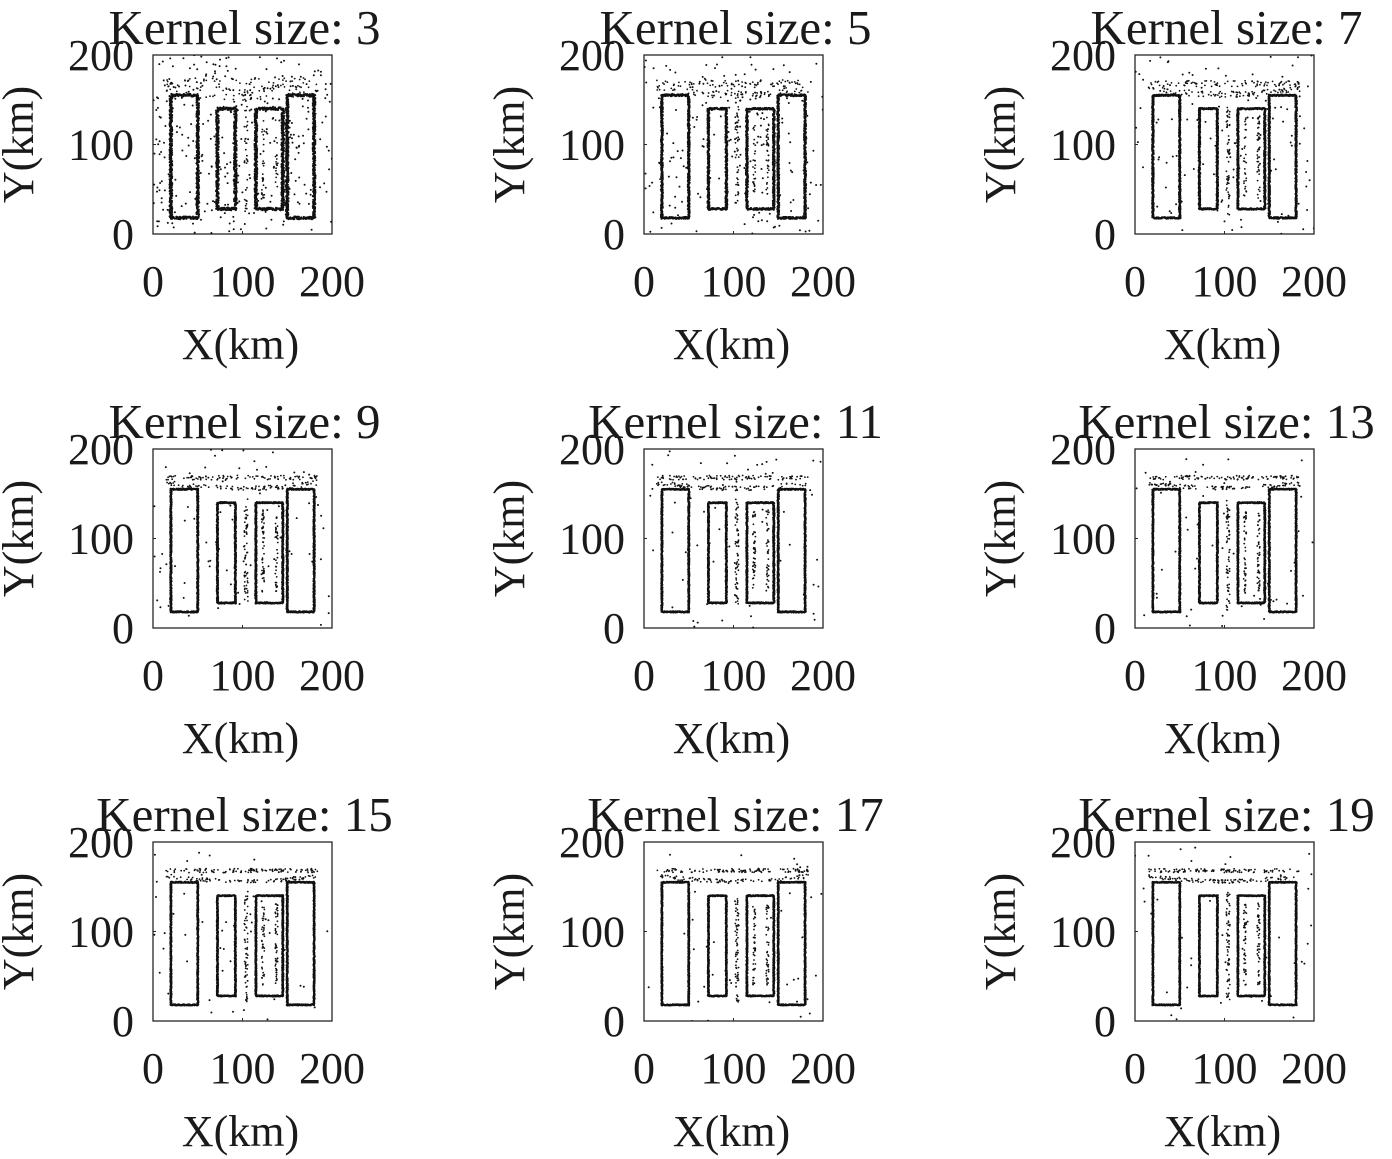 Image resolution: width=1392 pixels, height=1159 pixels. Describe the element at coordinates (240, 344) in the screenshot. I see `x-axis-label: X(km)` at that location.